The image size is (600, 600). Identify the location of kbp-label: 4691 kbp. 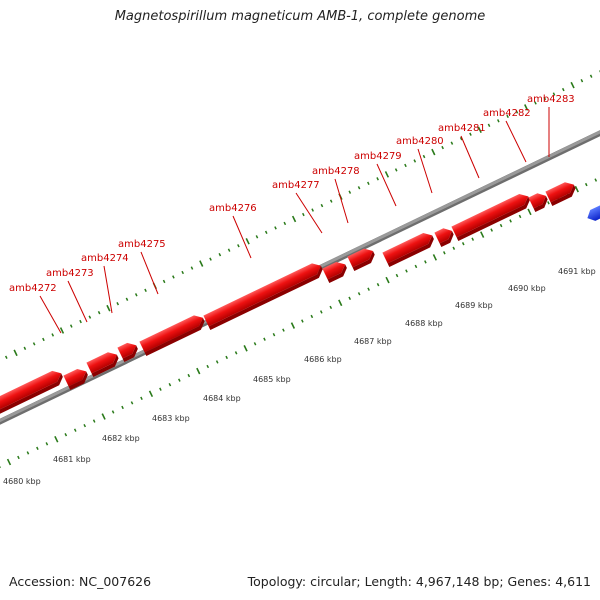
(577, 271).